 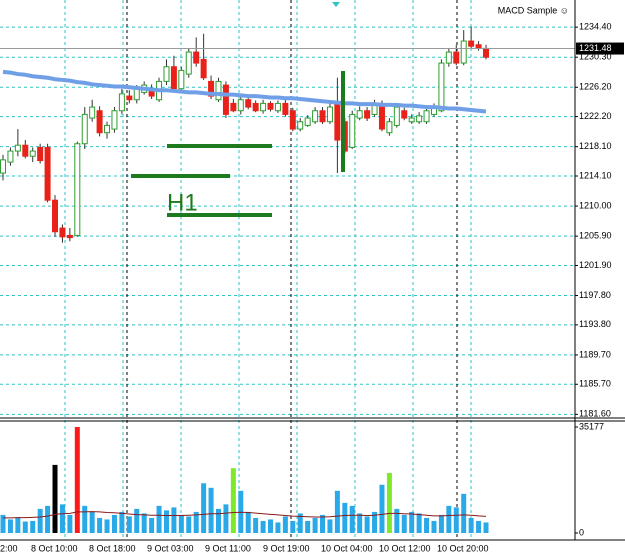 What do you see at coordinates (595, 236) in the screenshot?
I see `y-tick-label: 1205.90` at bounding box center [595, 236].